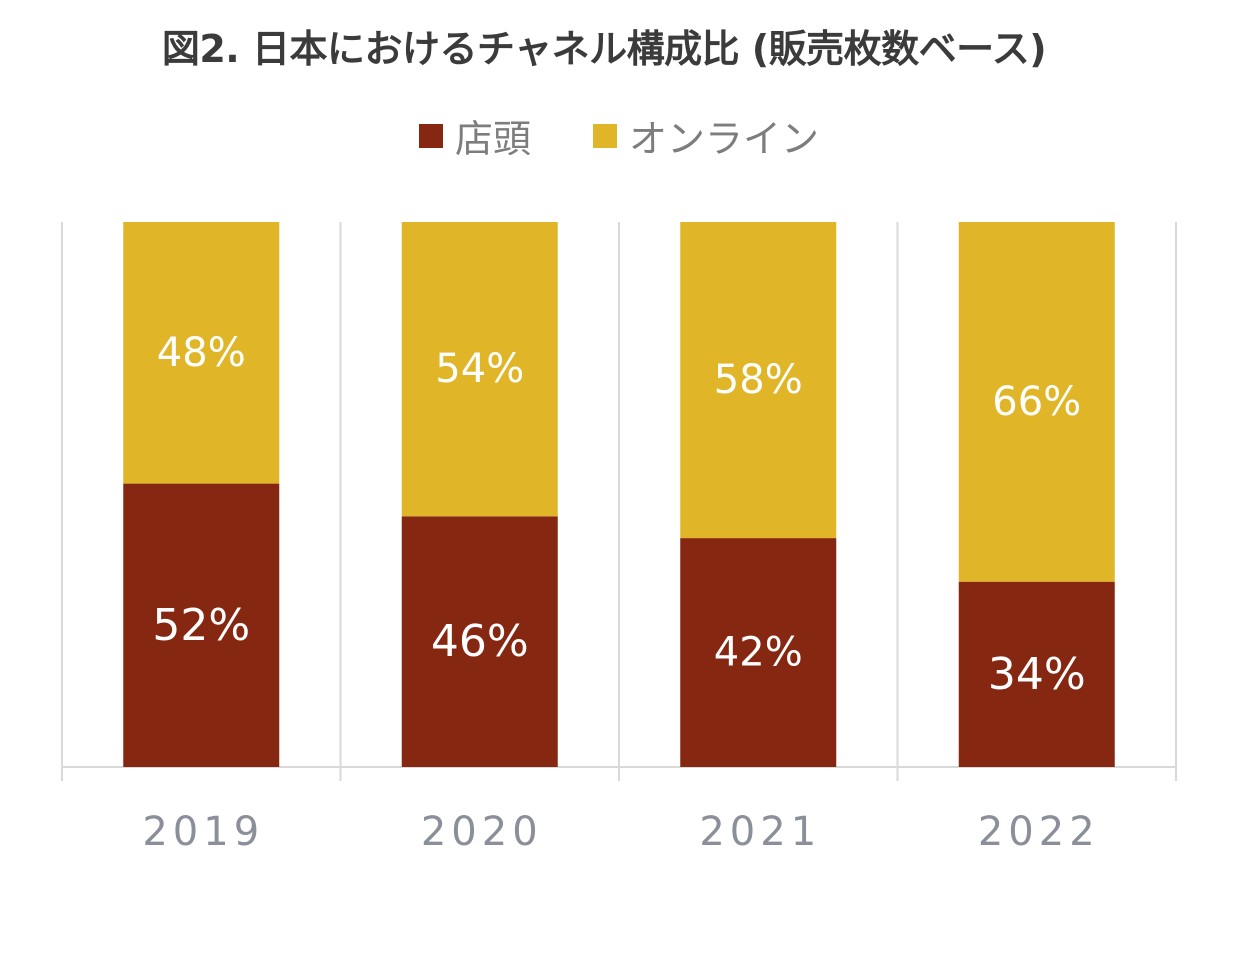 Image resolution: width=1238 pixels, height=966 pixels. I want to click on legend-swatch-online, so click(605, 135).